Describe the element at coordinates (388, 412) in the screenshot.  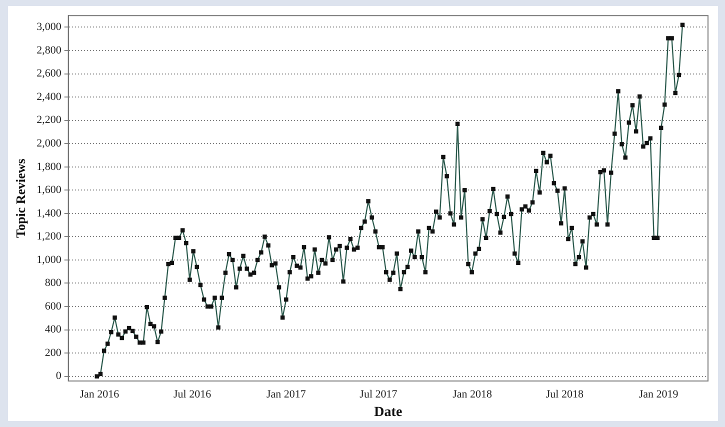
I see `x-axis-title: Date` at that location.